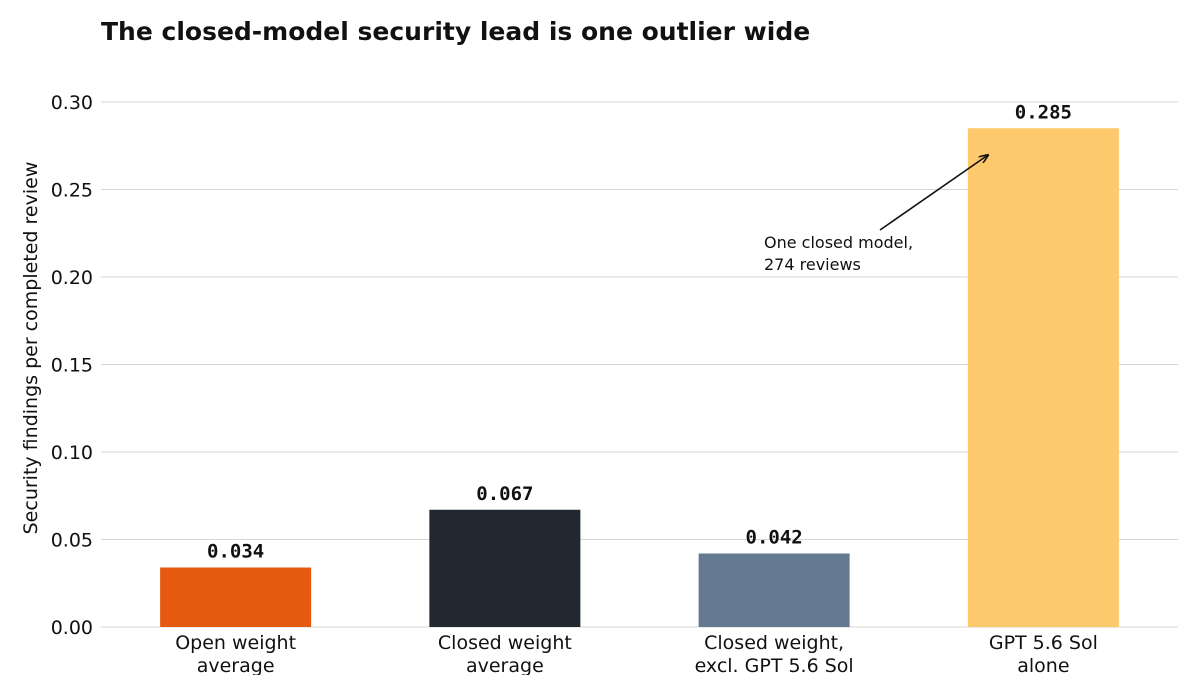 This screenshot has width=1200, height=675. I want to click on y-tick-label: 0.20, so click(72, 278).